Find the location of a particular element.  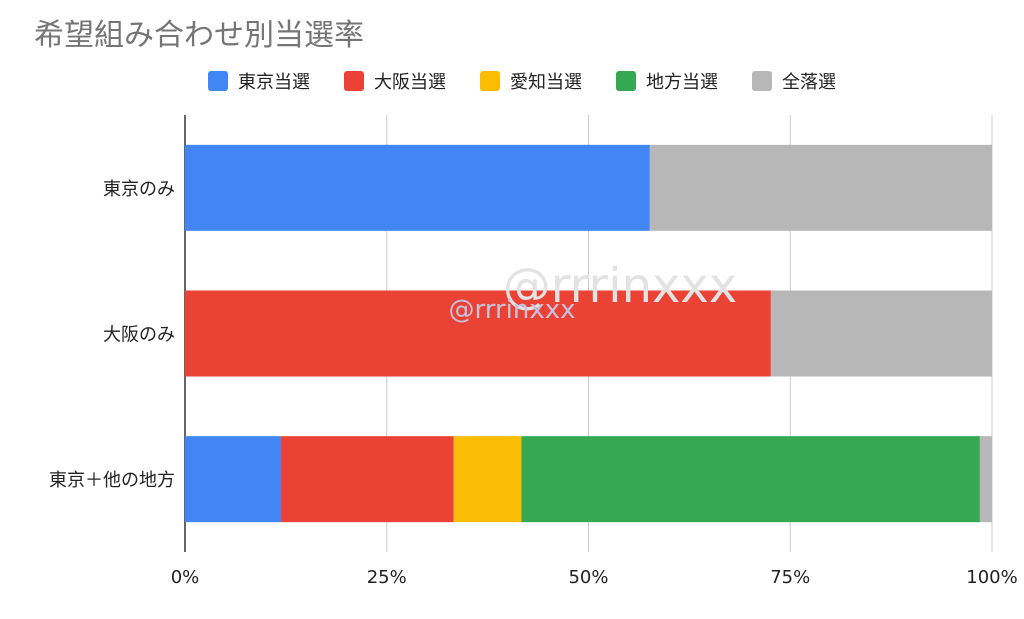

legend-item: 愛知当選 is located at coordinates (531, 81).